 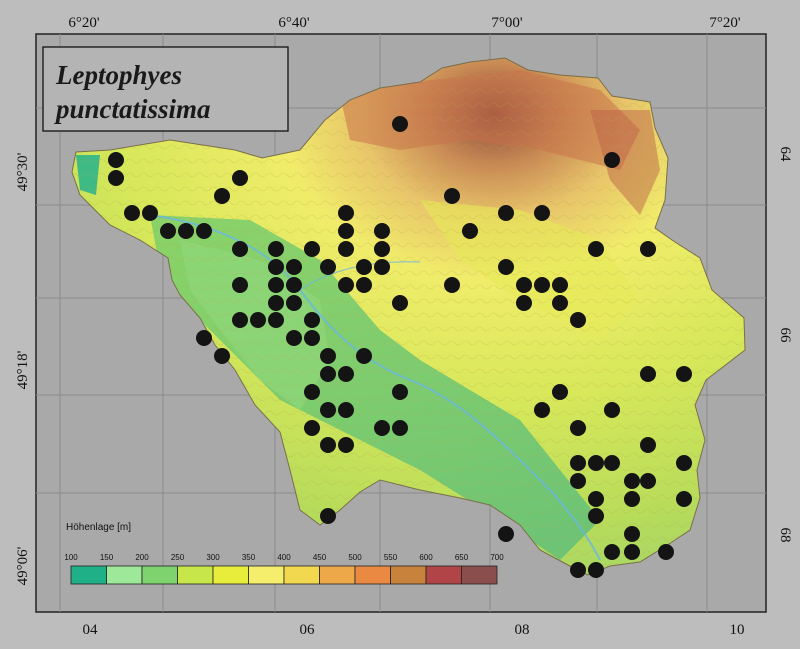 What do you see at coordinates (107, 557) in the screenshot?
I see `legend-stop-label: 150` at bounding box center [107, 557].